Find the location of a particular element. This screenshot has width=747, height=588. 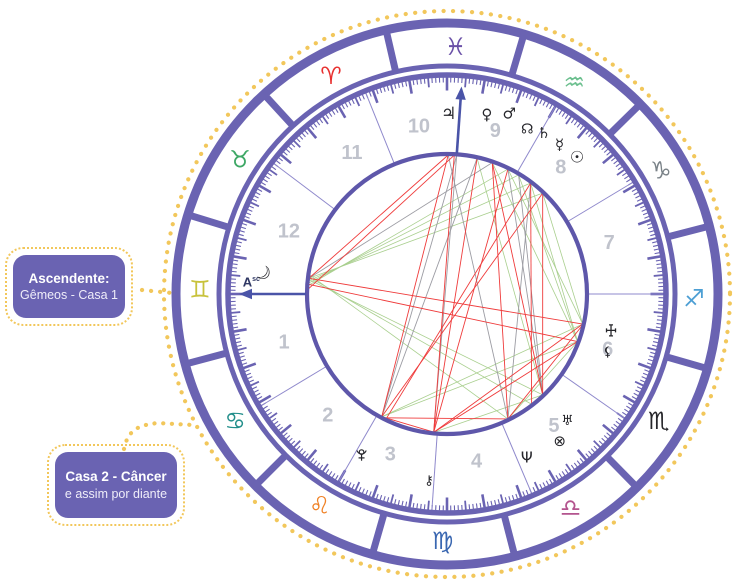

sign-gemini-icon: ♊ is located at coordinates (200, 290).